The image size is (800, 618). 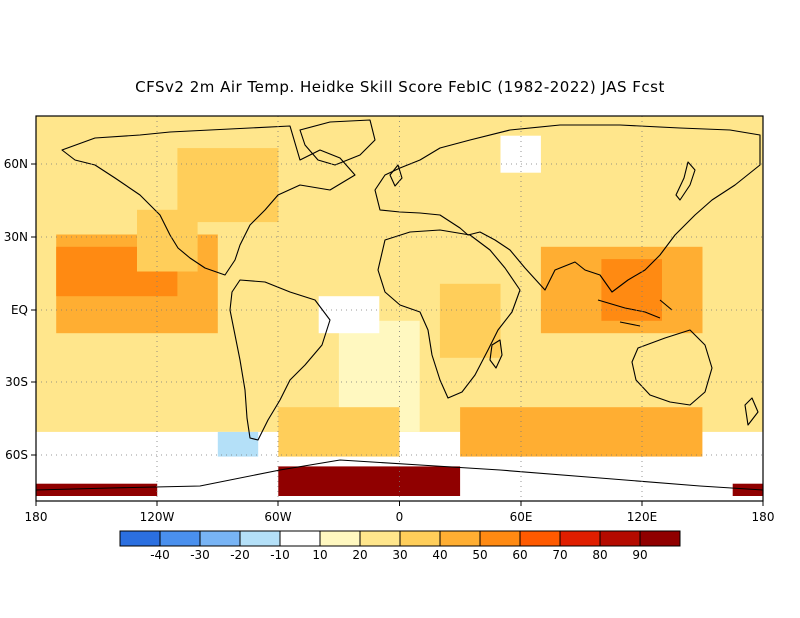 What do you see at coordinates (280, 555) in the screenshot?
I see `colorbar-label: -10` at bounding box center [280, 555].